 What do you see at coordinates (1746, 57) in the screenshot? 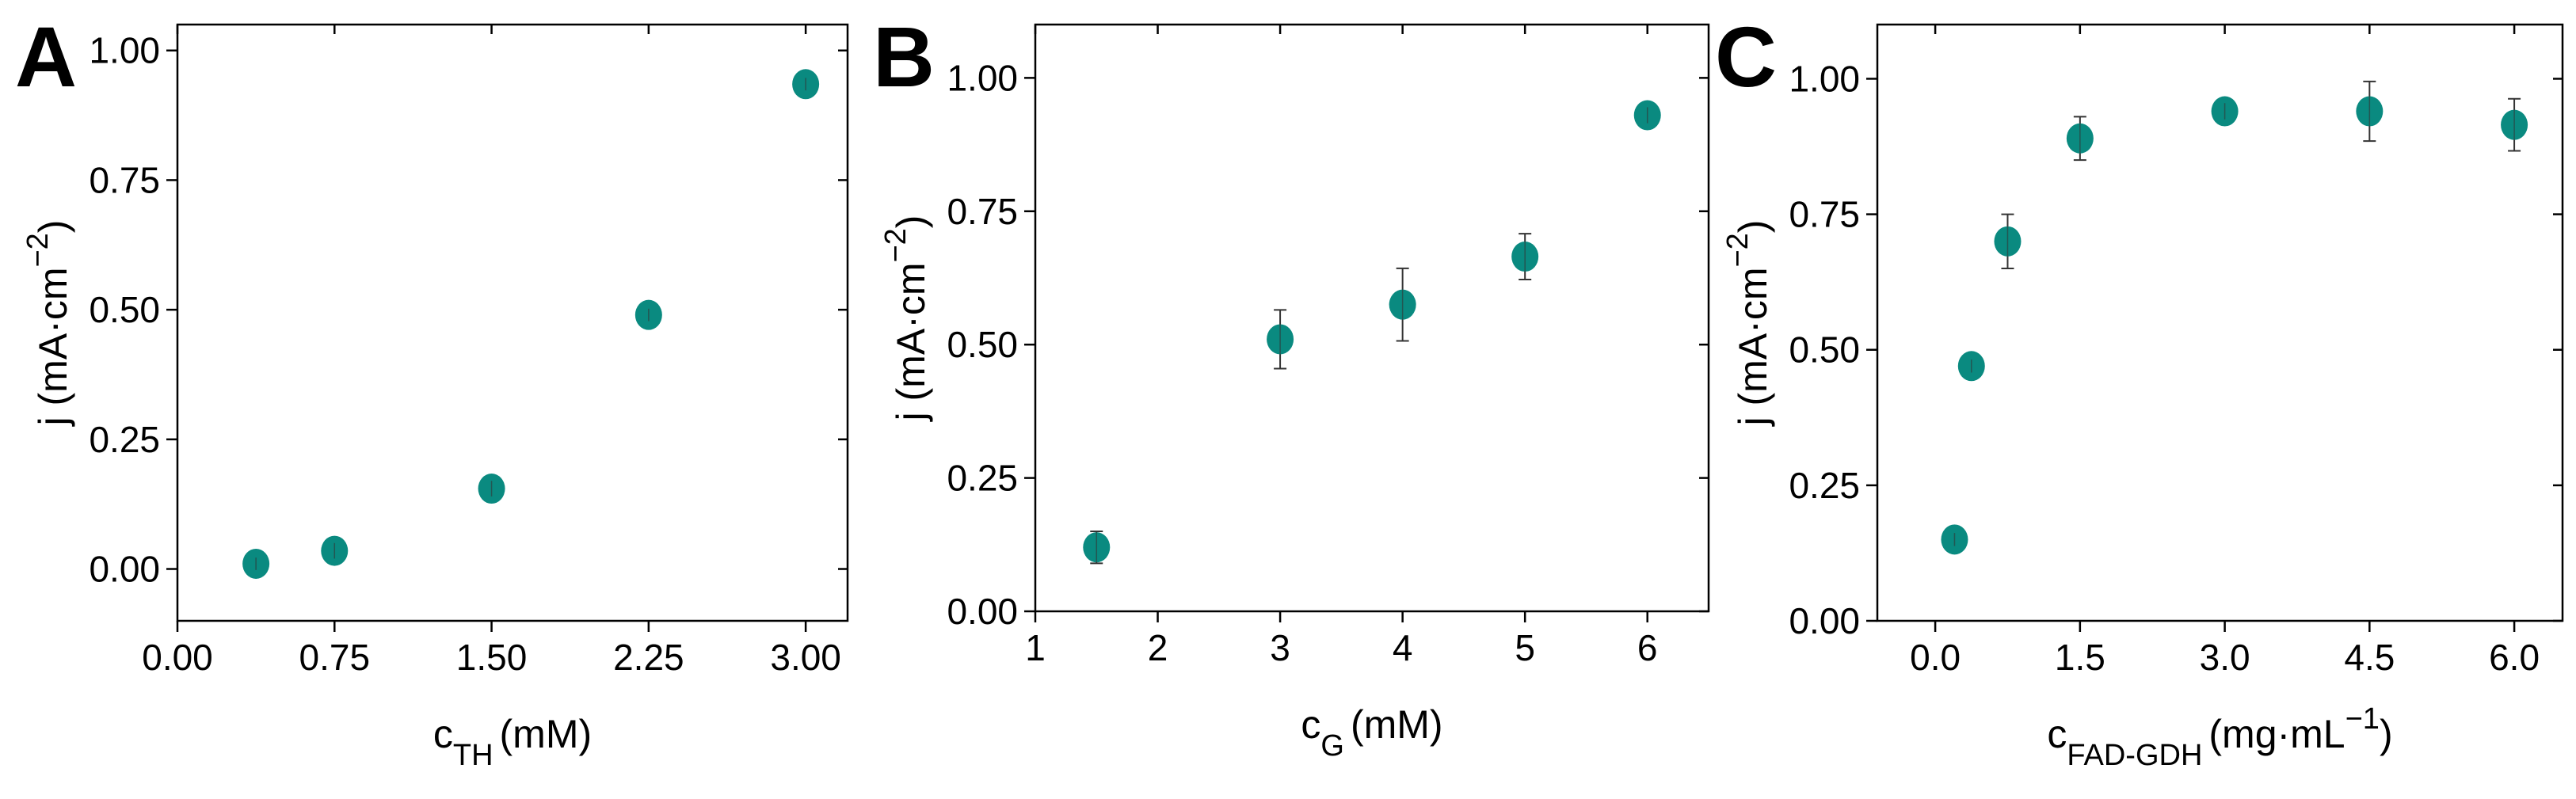
I see `panel-label: C` at bounding box center [1746, 57].